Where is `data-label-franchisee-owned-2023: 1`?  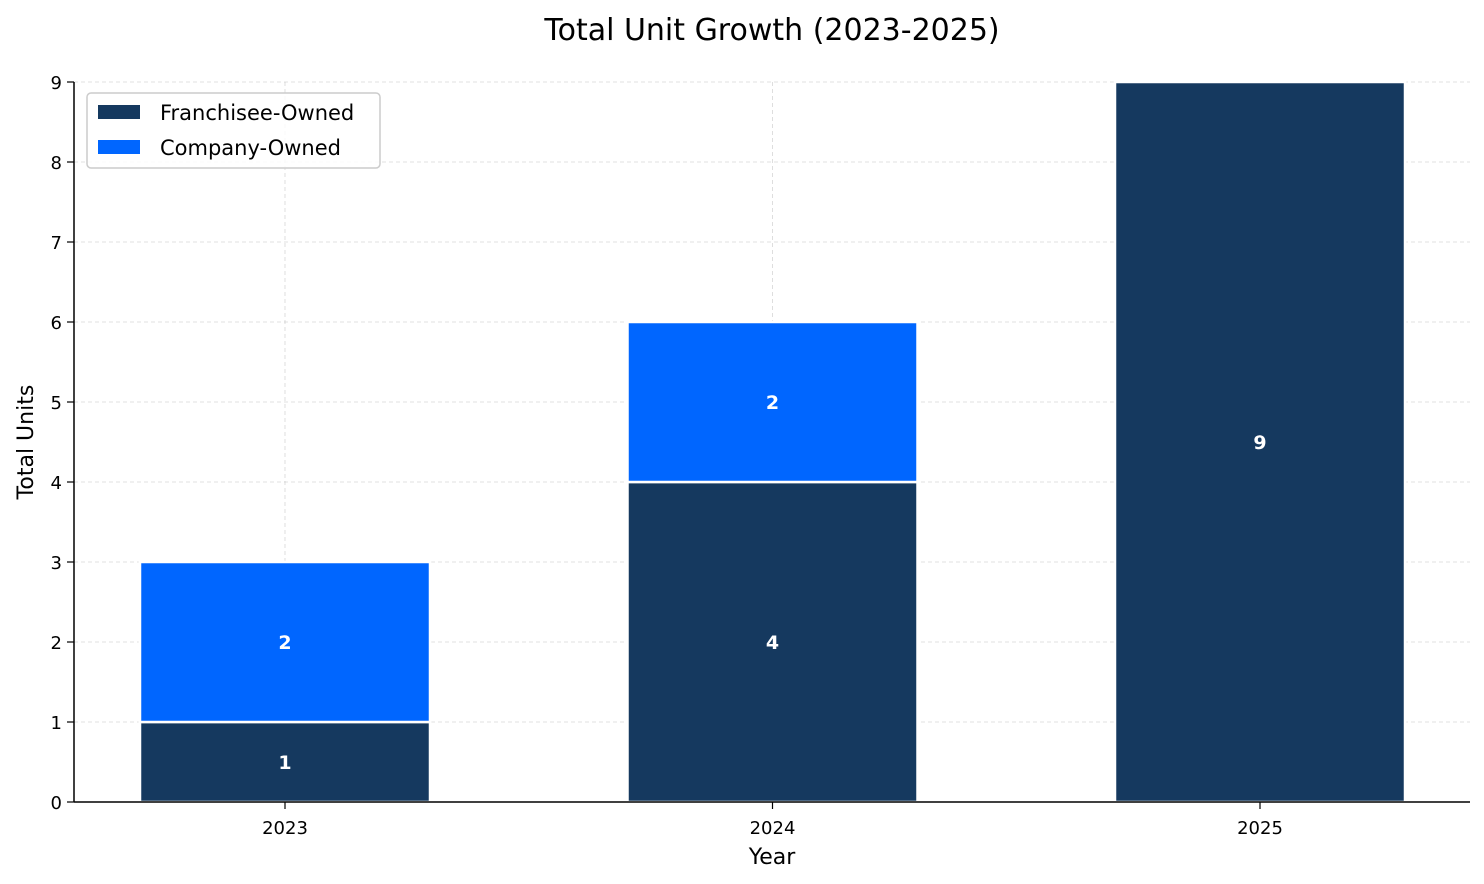 data-label-franchisee-owned-2023: 1 is located at coordinates (284, 763).